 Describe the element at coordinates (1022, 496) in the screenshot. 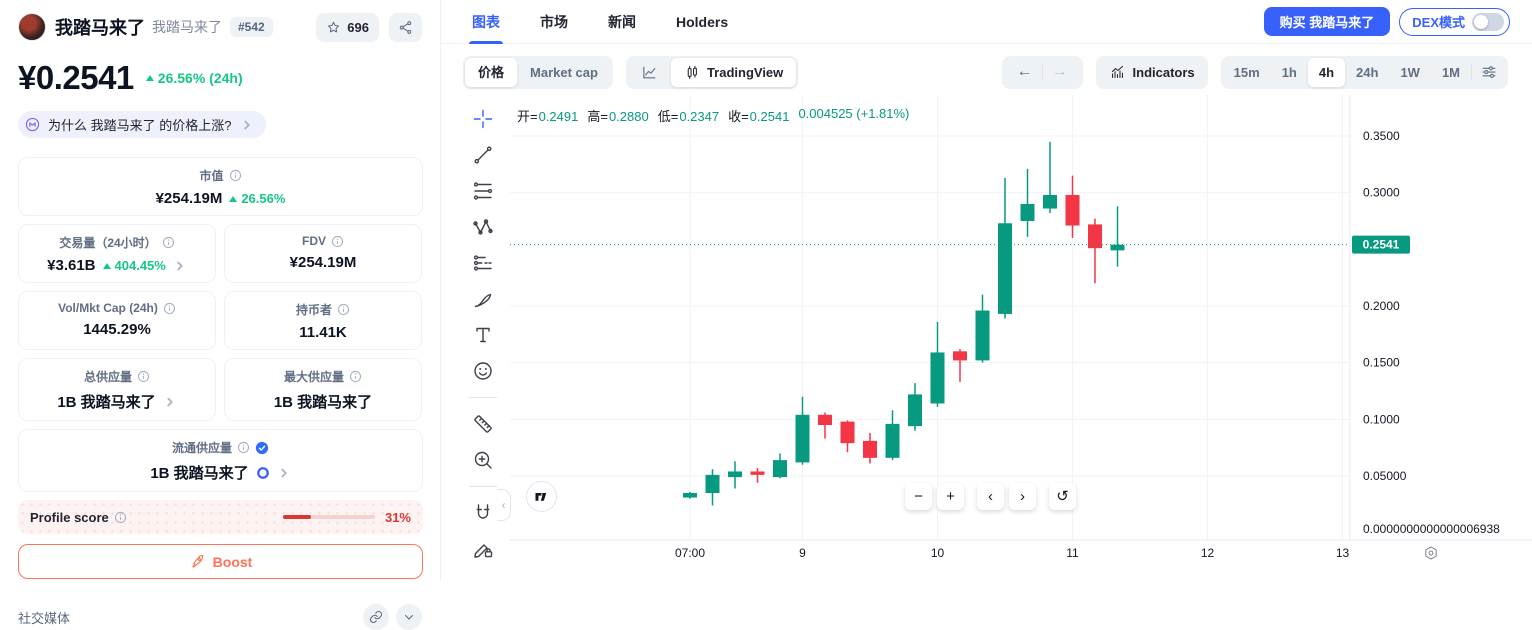

I see `scroll-right-button: ›` at that location.